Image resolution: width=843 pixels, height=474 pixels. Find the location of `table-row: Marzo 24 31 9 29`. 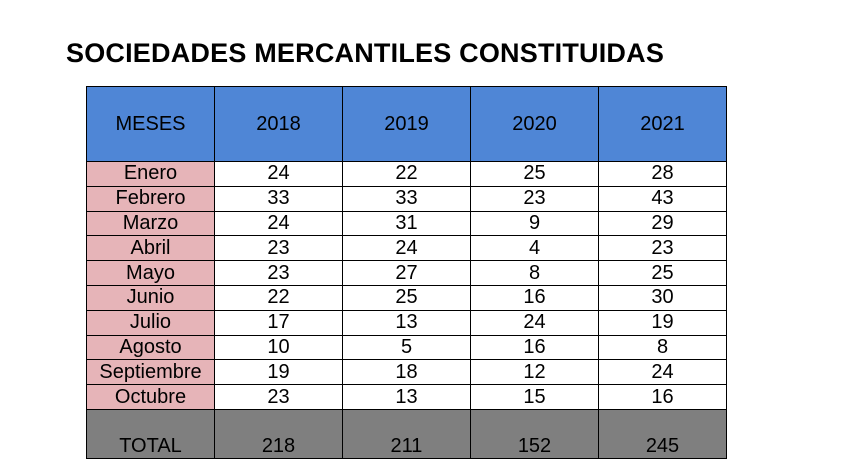

table-row: Marzo 24 31 9 29 is located at coordinates (406, 223).